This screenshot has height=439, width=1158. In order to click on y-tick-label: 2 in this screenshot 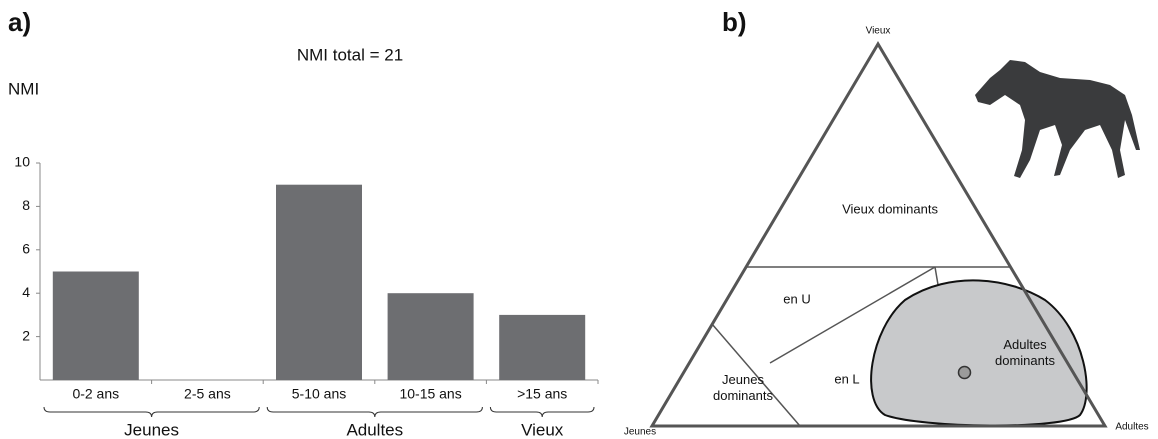, I will do `click(26, 335)`.